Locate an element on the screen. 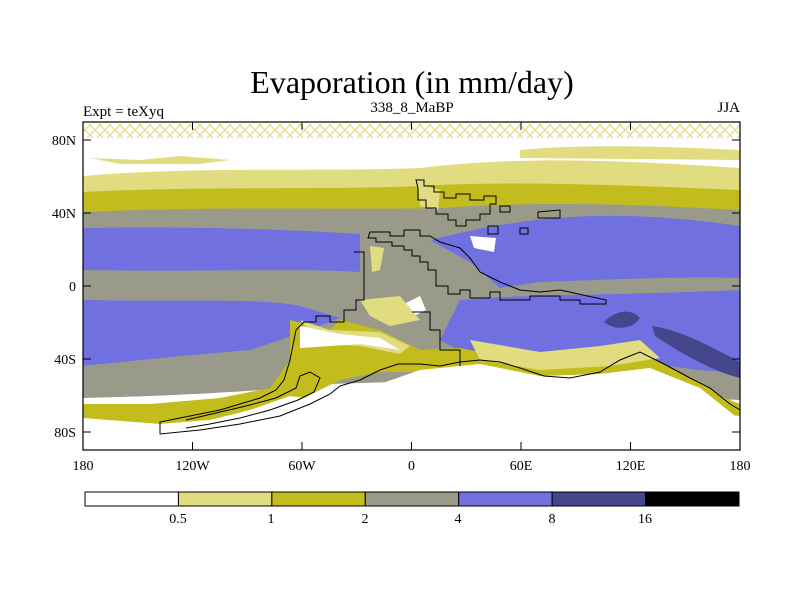 The image size is (800, 600). lat-tick-label: 40N is located at coordinates (64, 214).